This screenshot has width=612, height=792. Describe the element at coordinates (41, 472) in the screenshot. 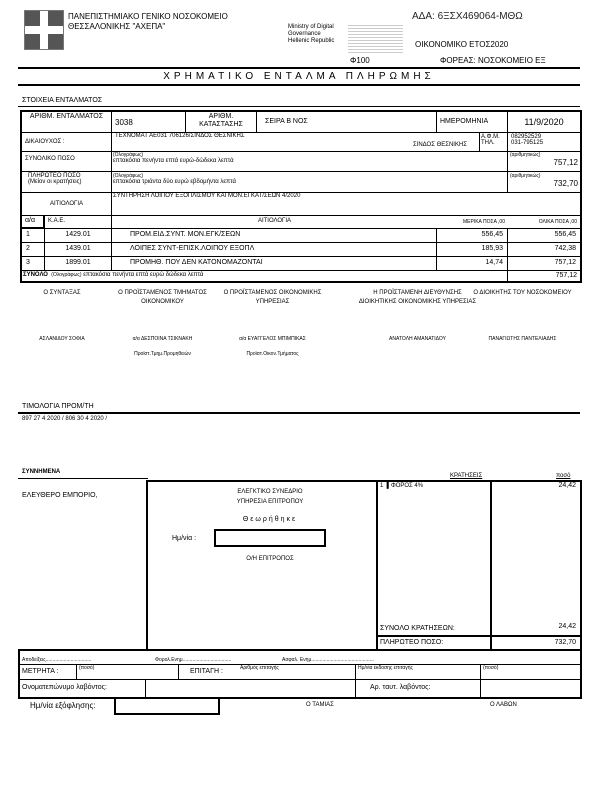

I see `attachments-label: ΣΥΝΝΗΜΕΝΑ` at that location.